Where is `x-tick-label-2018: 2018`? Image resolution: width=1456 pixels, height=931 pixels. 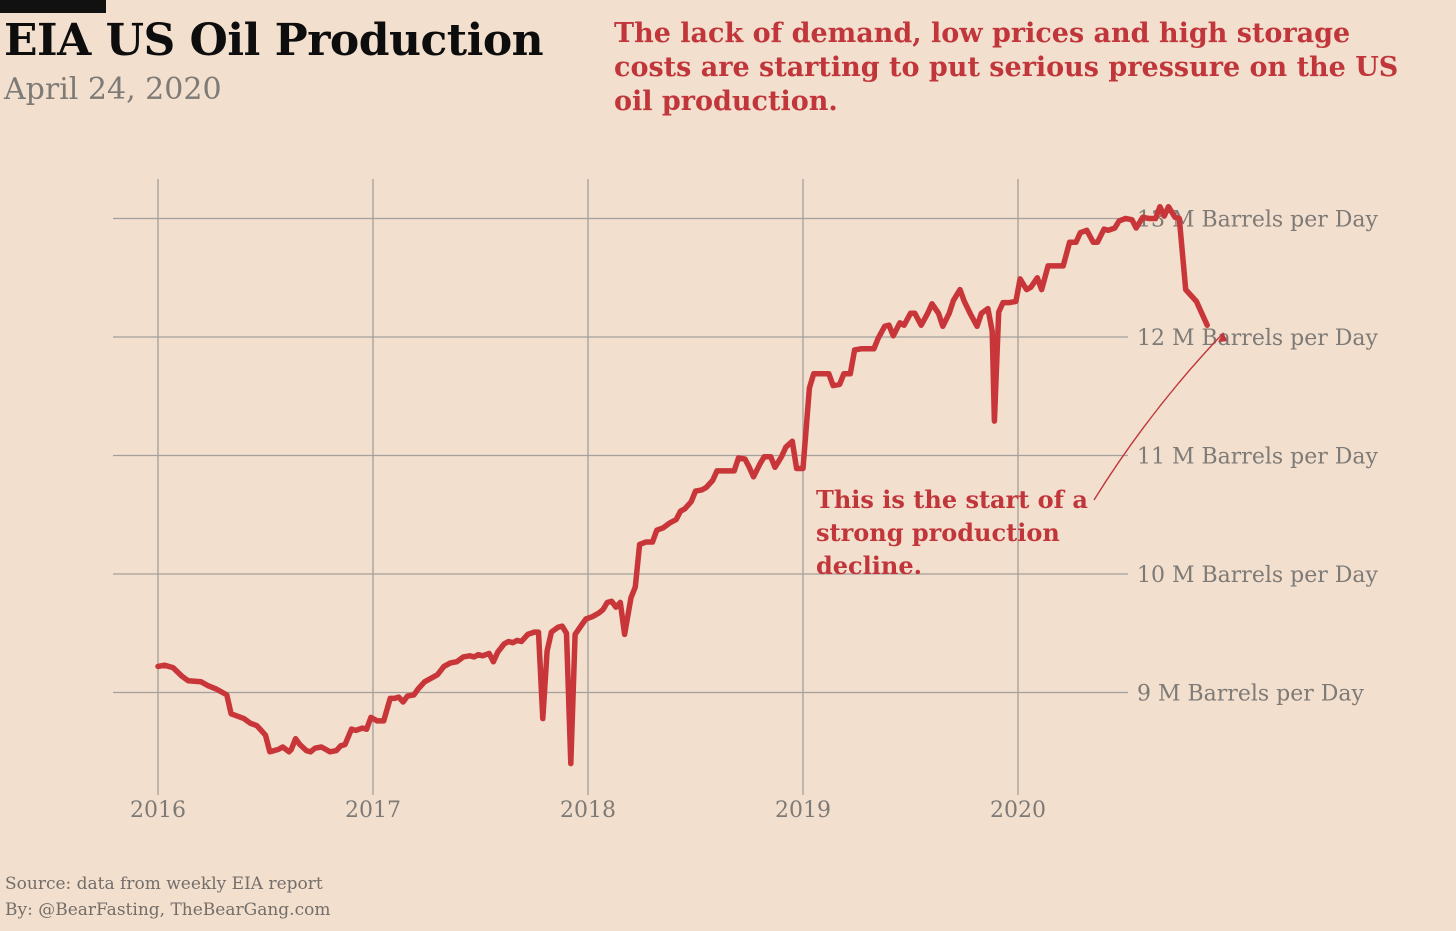
x-tick-label-2018: 2018 is located at coordinates (588, 810).